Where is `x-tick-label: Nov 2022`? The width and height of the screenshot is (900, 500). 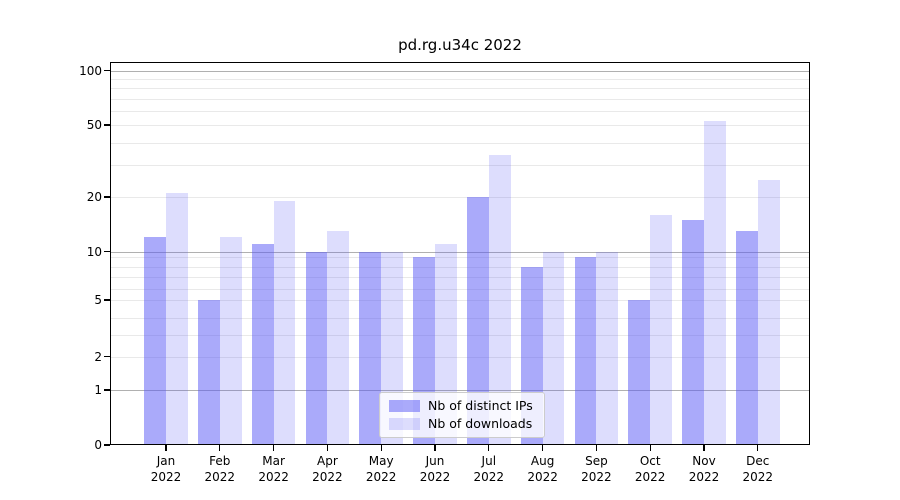
x-tick-label: Nov 2022 is located at coordinates (704, 469).